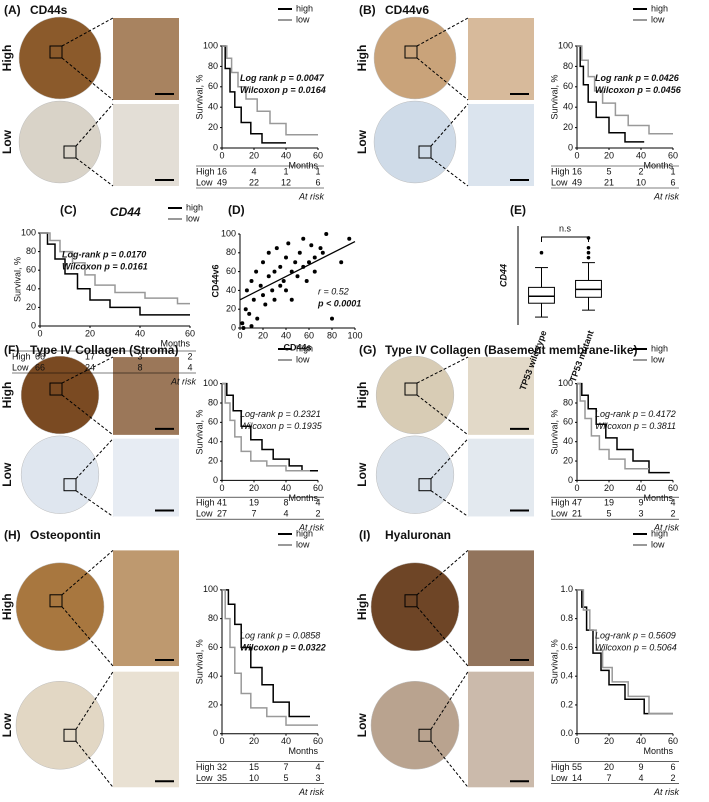 The image size is (709, 802). What do you see at coordinates (60, 725) in the screenshot?
I see `tissue-core` at bounding box center [60, 725].